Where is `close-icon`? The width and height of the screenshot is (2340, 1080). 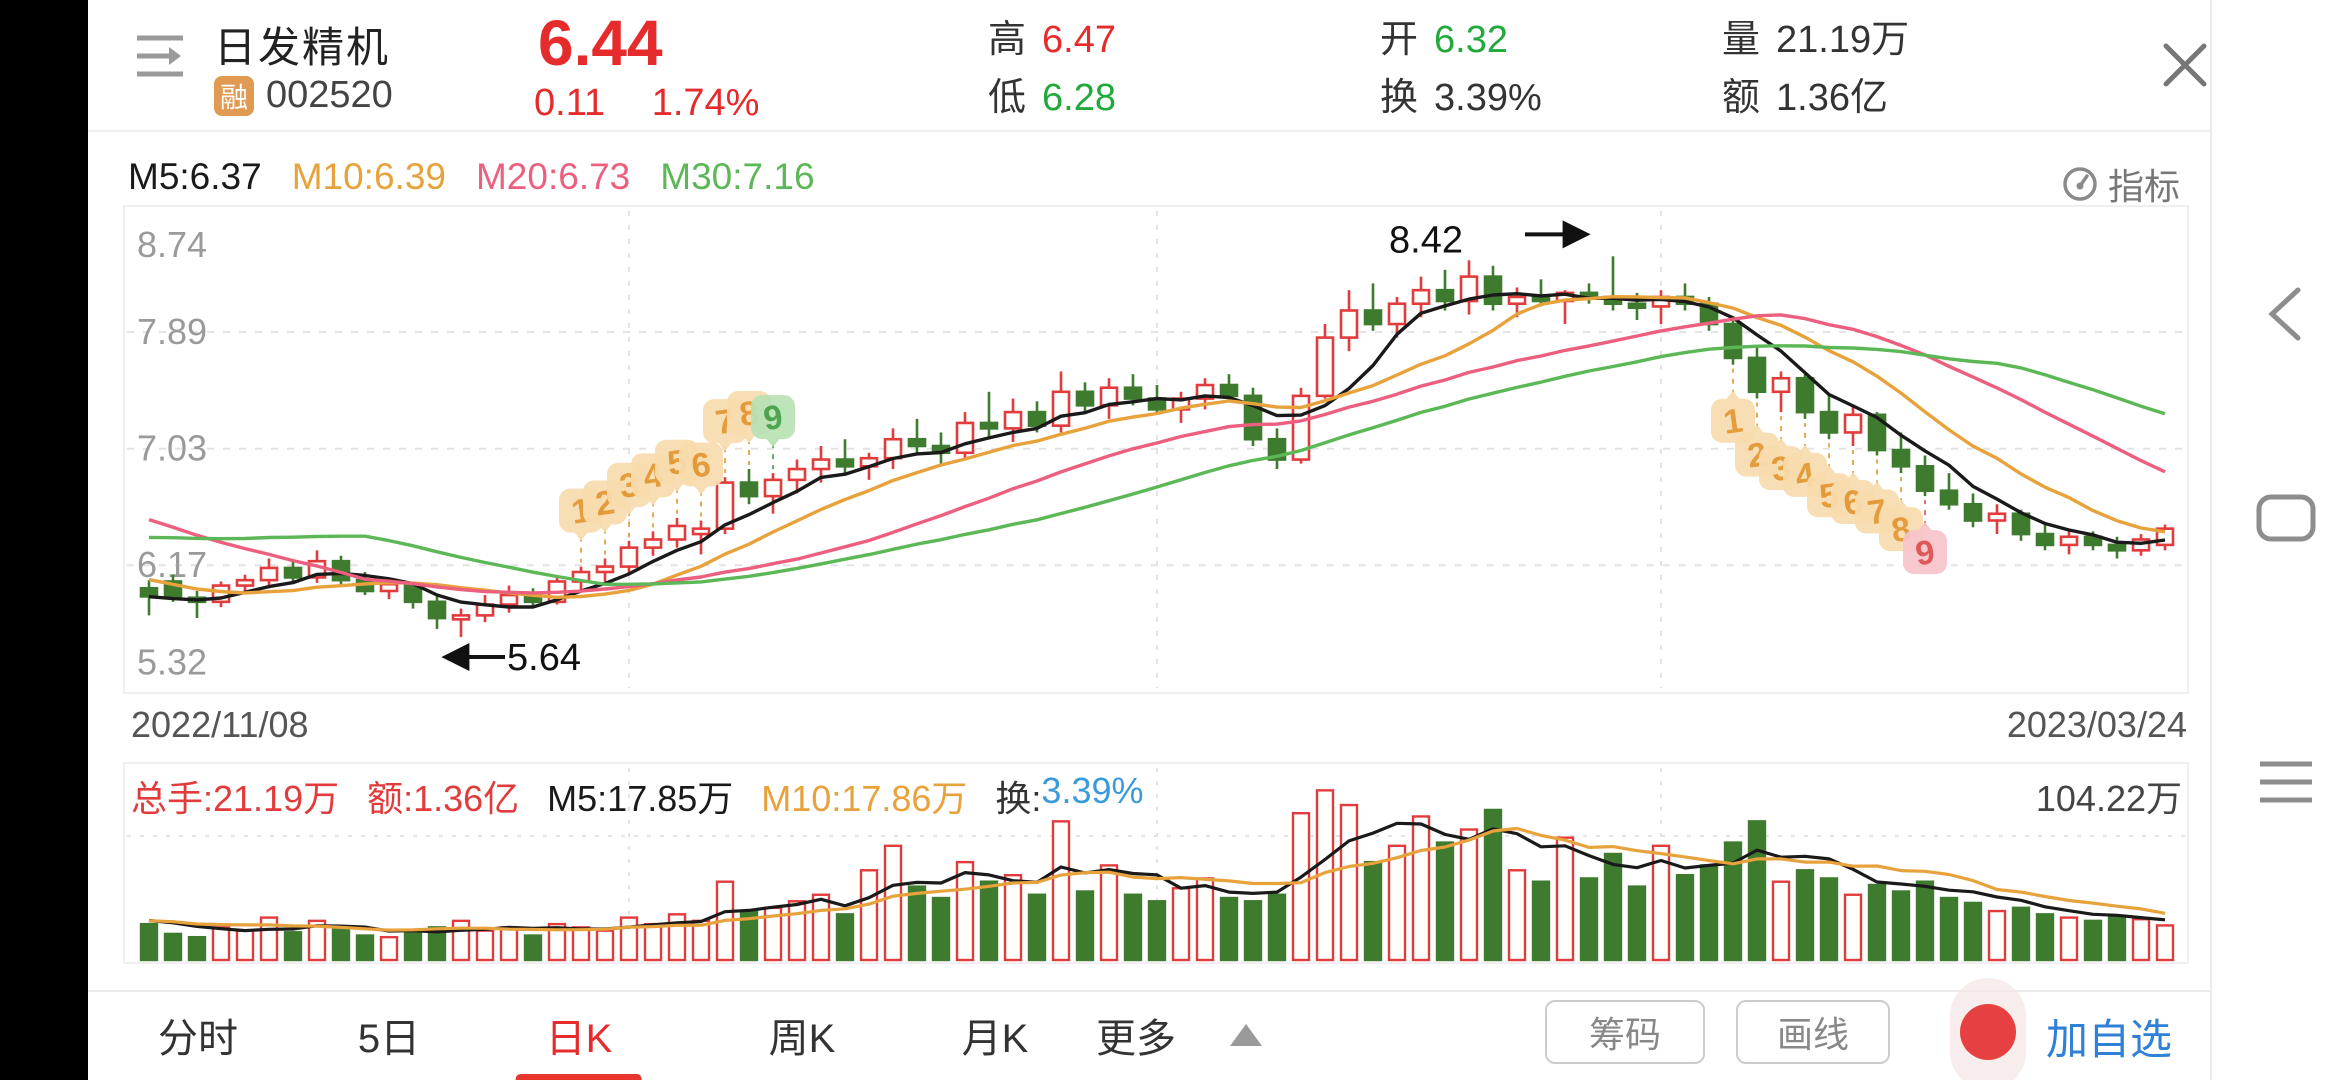
close-icon is located at coordinates (2185, 65).